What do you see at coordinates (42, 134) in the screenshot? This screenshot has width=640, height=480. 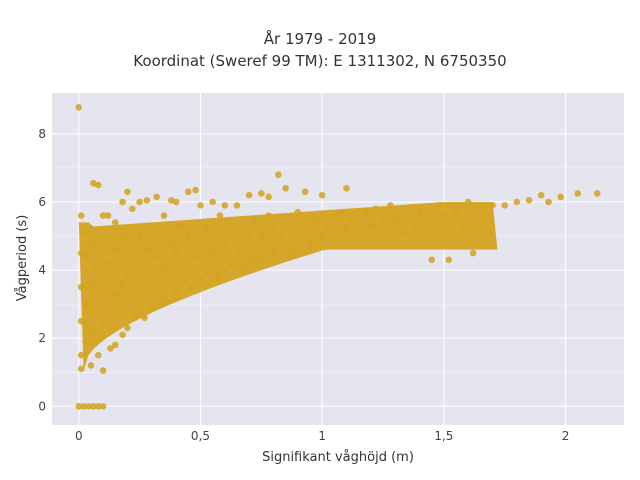 I see `y-tick-label: 8` at bounding box center [42, 134].